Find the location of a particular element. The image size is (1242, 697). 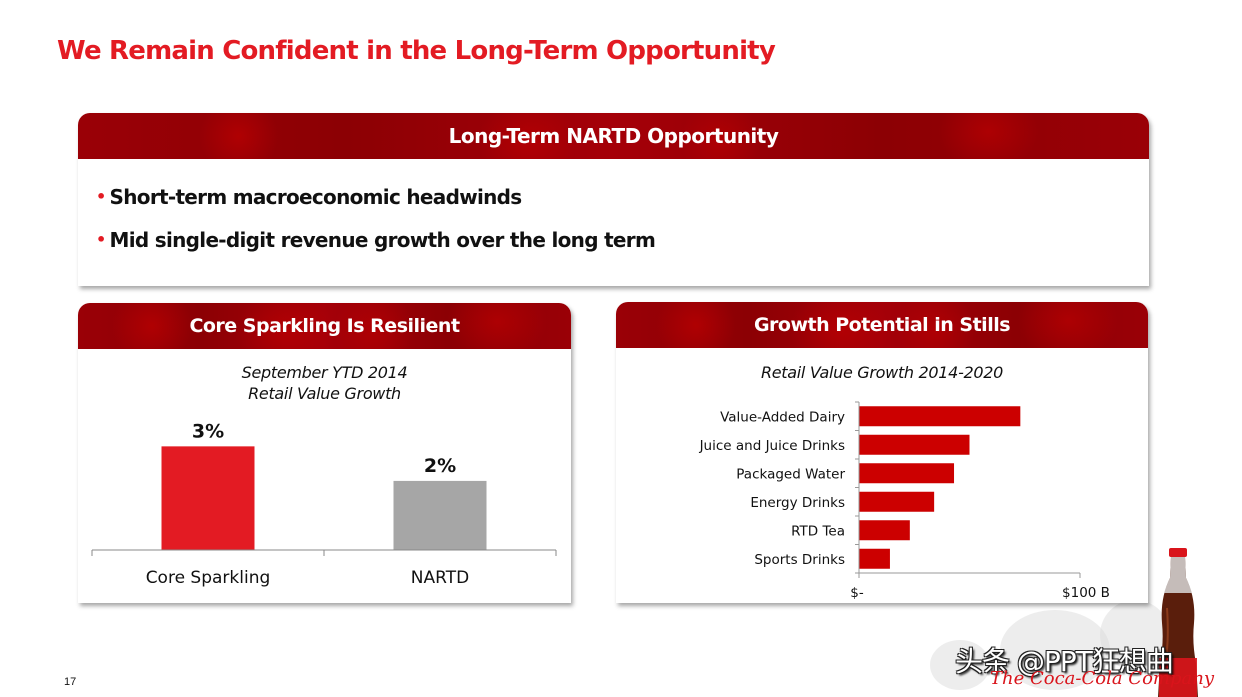

chart-subtitle: Retail Value Growth 2014-2020 is located at coordinates (882, 372).